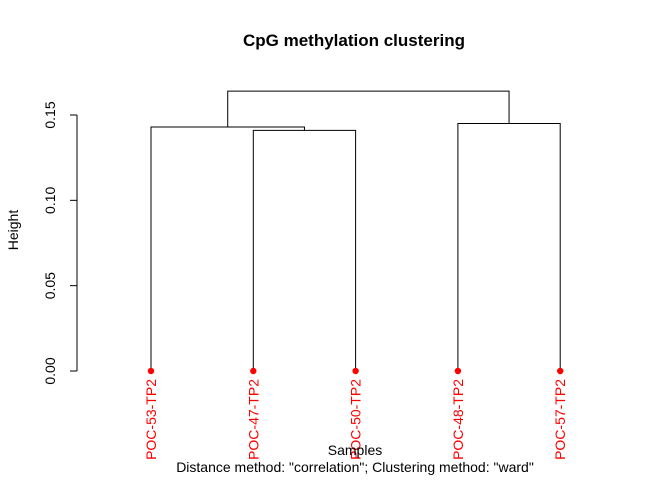 Image resolution: width=672 pixels, height=480 pixels. I want to click on y-tick-label: 0.05, so click(50, 285).